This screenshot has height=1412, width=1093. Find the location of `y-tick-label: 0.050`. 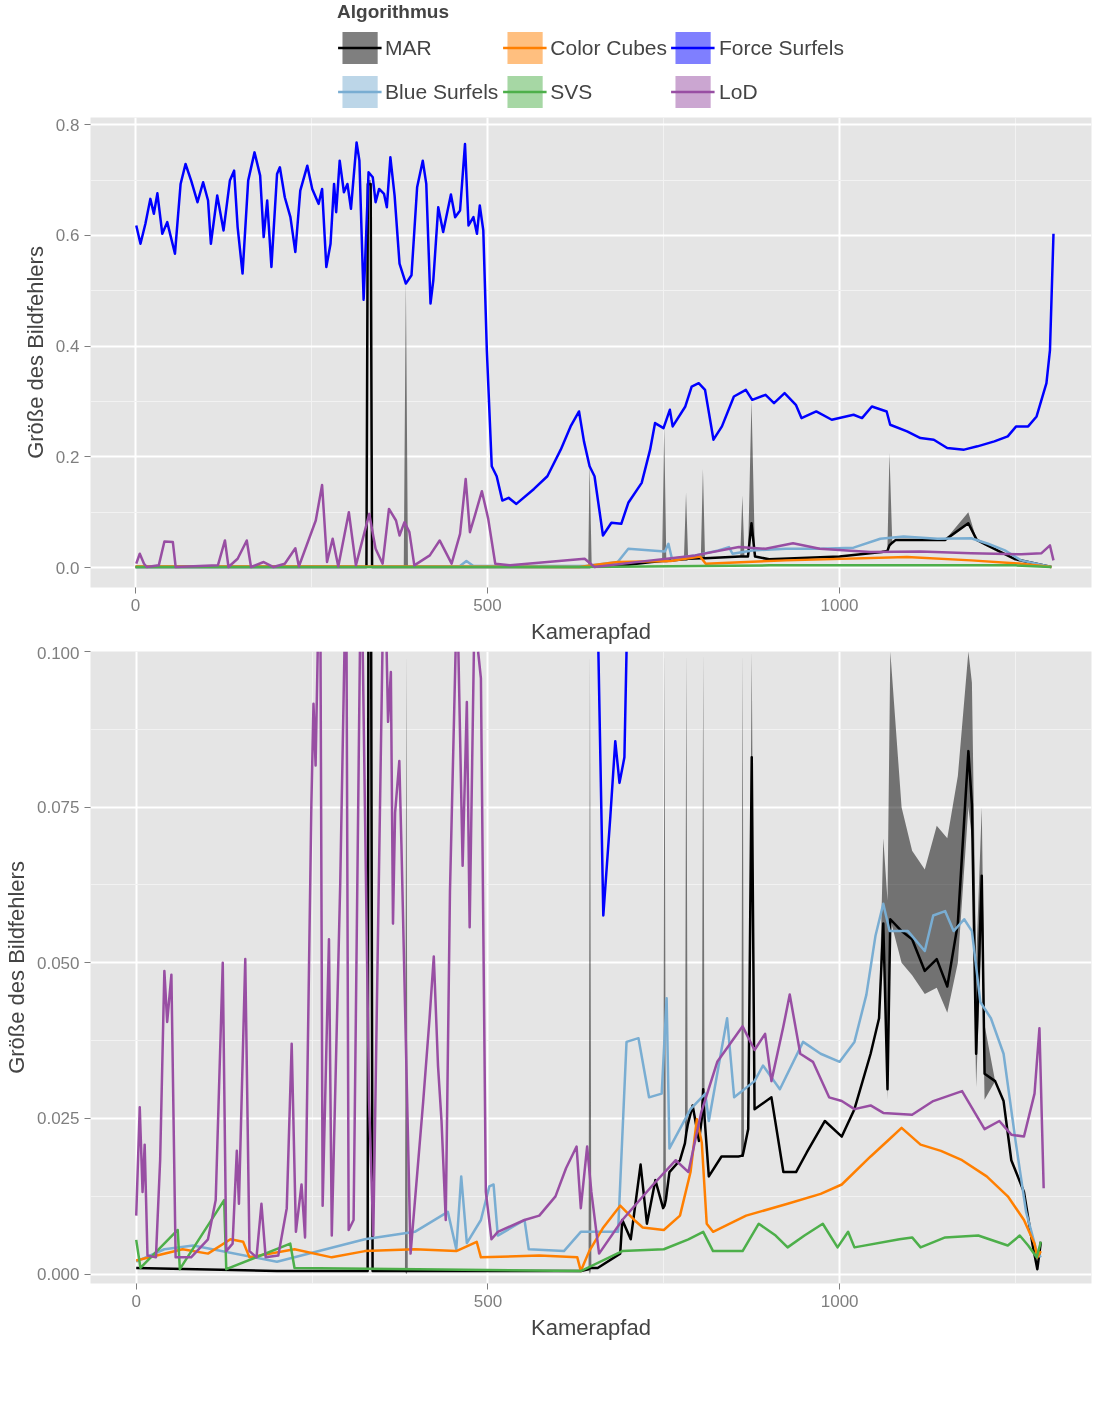

y-tick-label: 0.050 is located at coordinates (58, 963).